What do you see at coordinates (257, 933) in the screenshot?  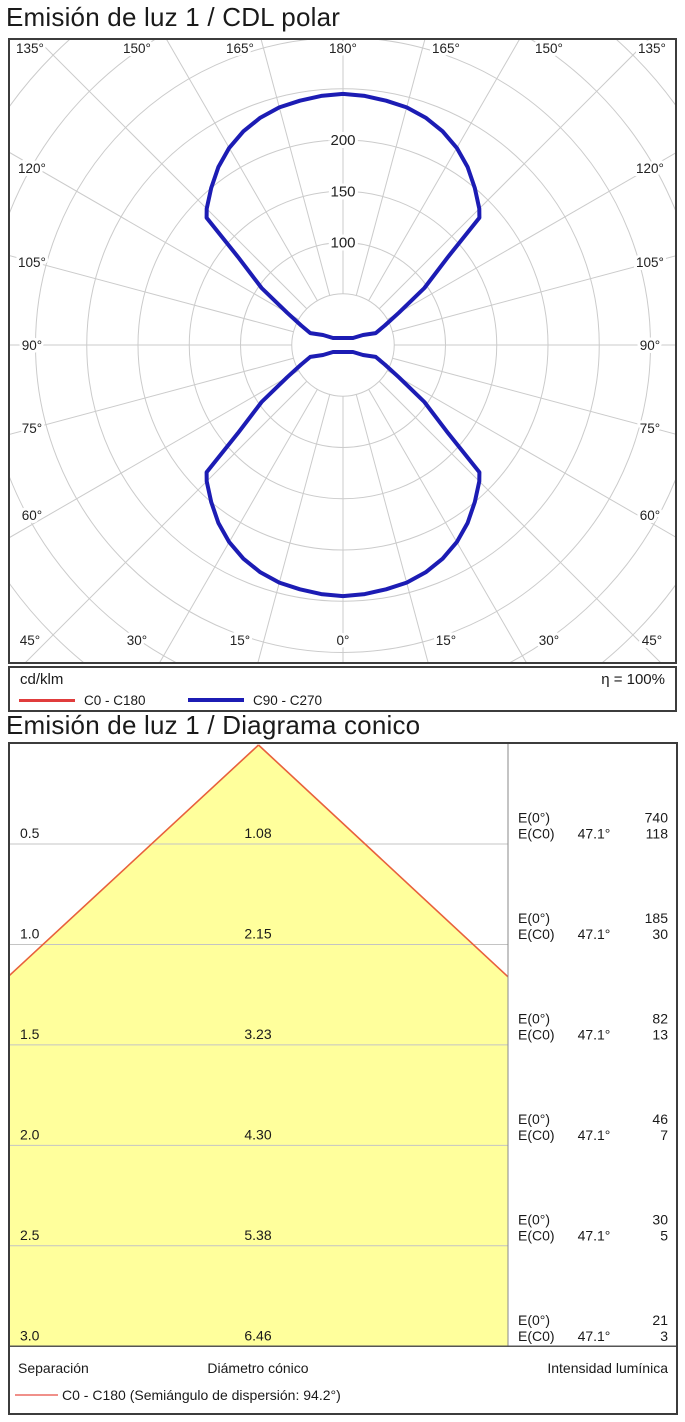 I see `cone-row-diameter-label: 2.15` at bounding box center [257, 933].